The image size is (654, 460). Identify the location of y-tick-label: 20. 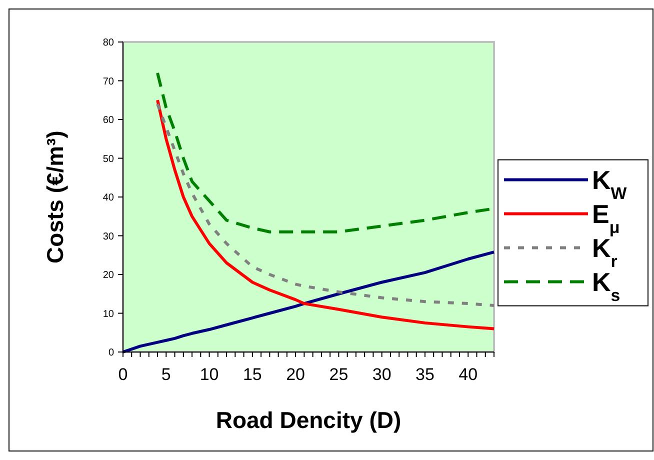
(108, 275).